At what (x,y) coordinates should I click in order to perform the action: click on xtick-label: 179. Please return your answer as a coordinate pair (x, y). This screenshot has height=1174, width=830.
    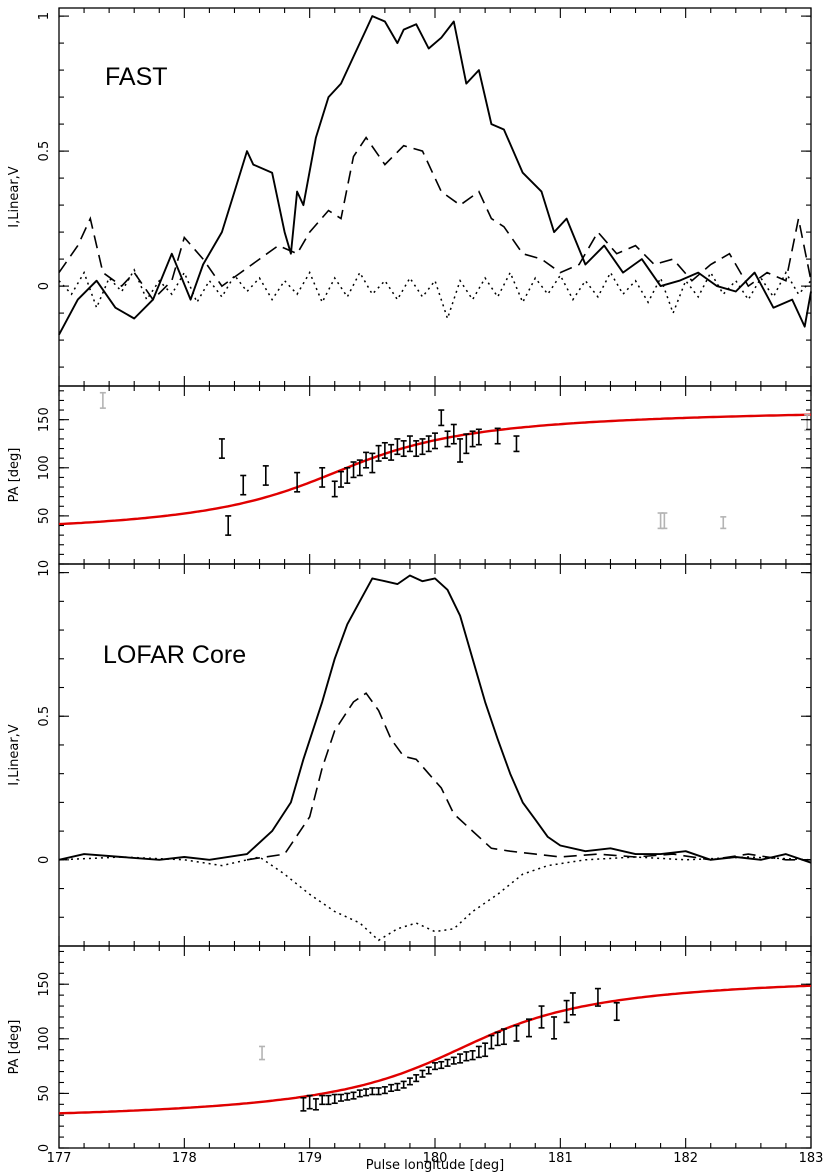
    Looking at the image, I should click on (309, 1158).